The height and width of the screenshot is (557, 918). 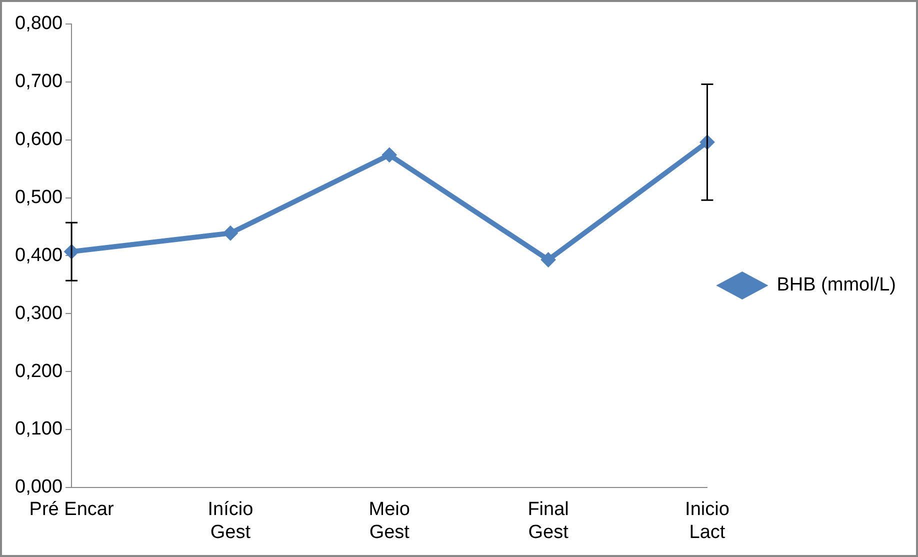 I want to click on x-tick-label: Início Gest, so click(x=231, y=521).